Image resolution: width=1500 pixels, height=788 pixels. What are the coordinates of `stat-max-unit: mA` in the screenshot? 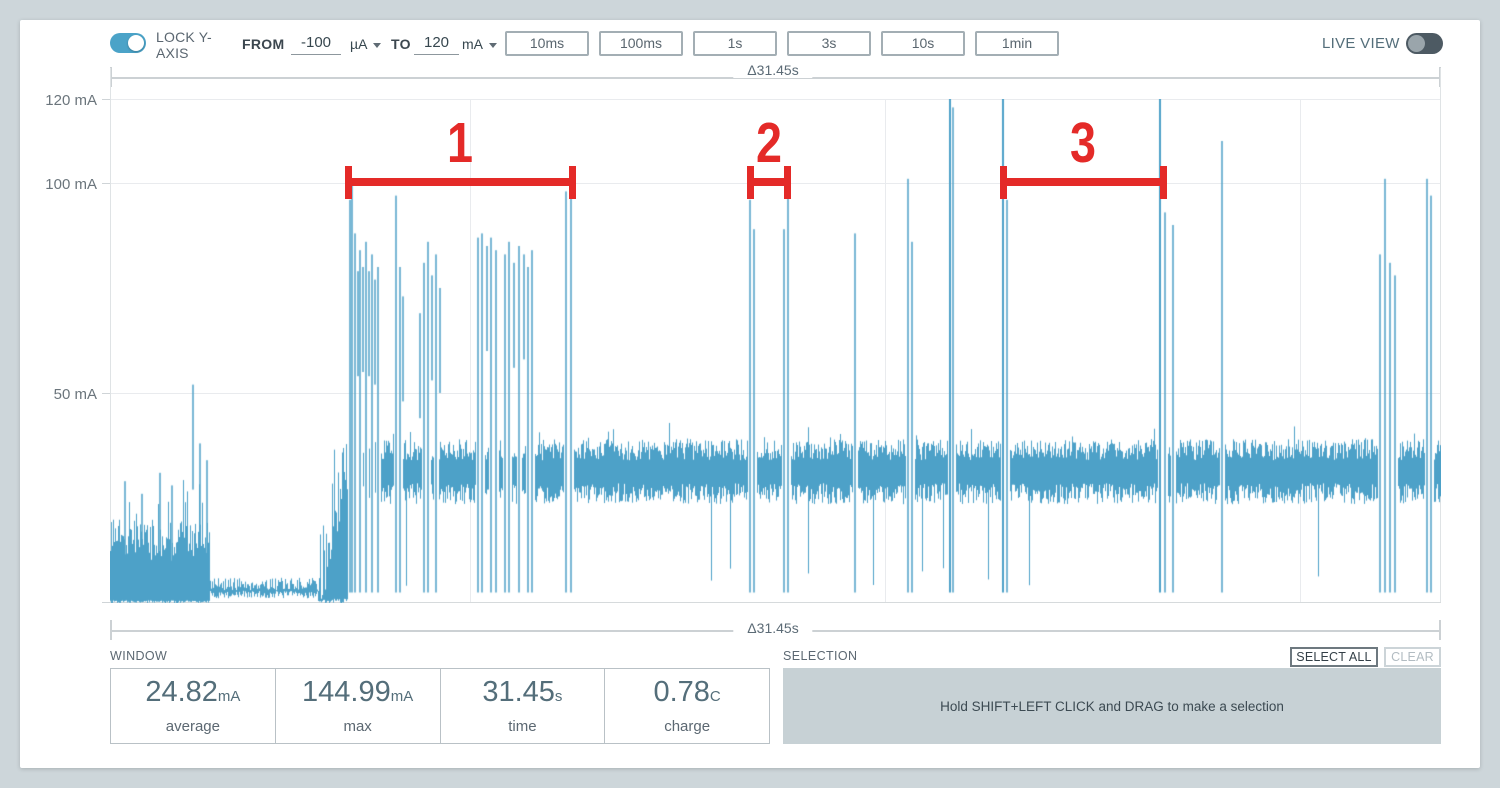 It's located at (402, 696).